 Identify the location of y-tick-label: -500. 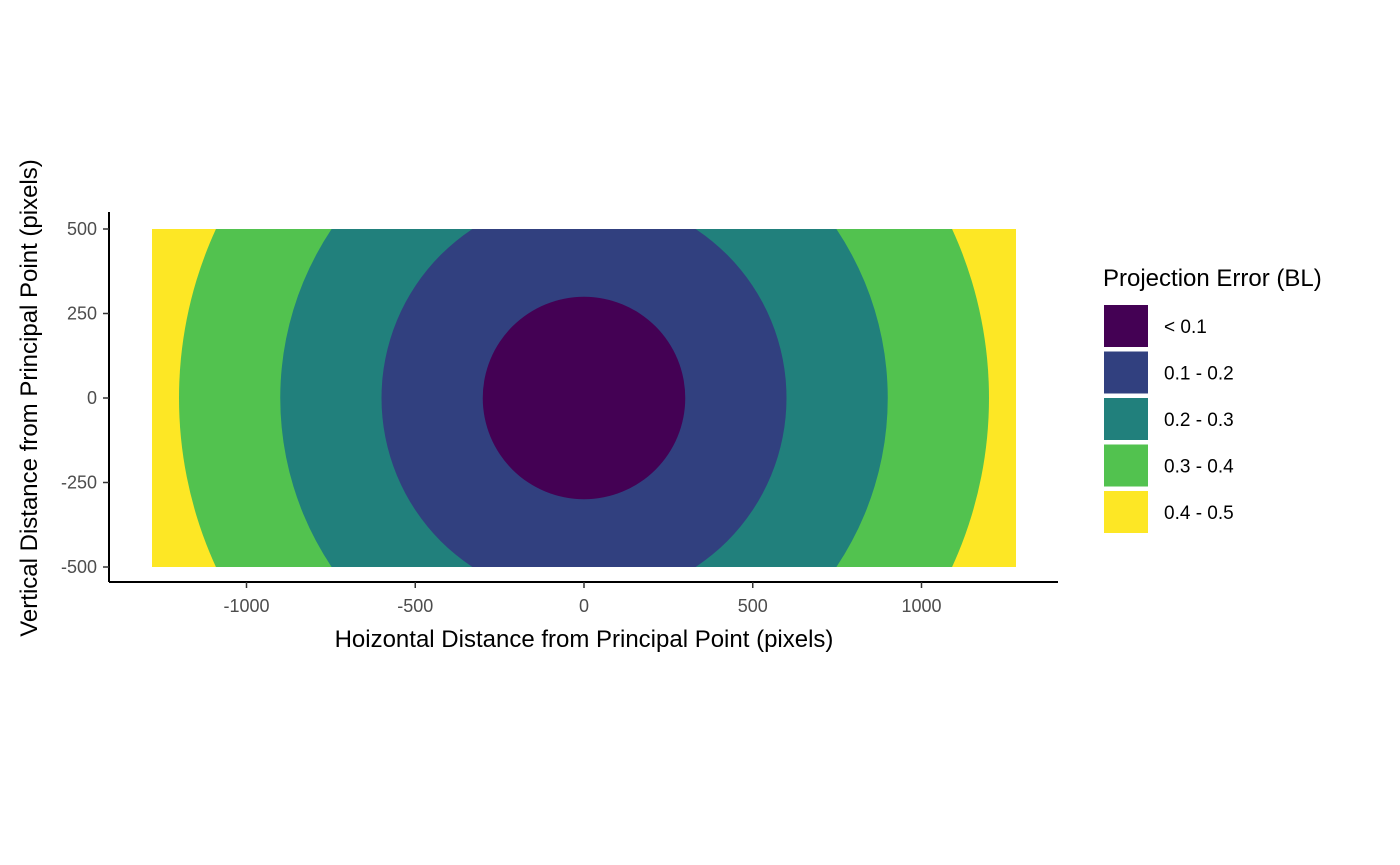
(79, 567).